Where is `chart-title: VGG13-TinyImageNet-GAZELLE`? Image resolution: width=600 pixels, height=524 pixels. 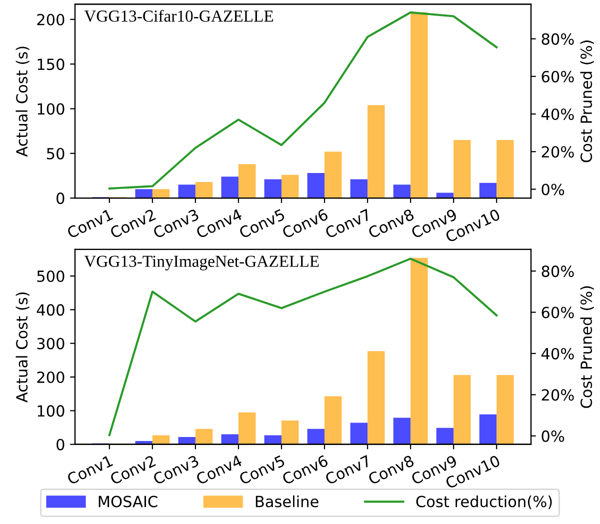 chart-title: VGG13-TinyImageNet-GAZELLE is located at coordinates (201, 263).